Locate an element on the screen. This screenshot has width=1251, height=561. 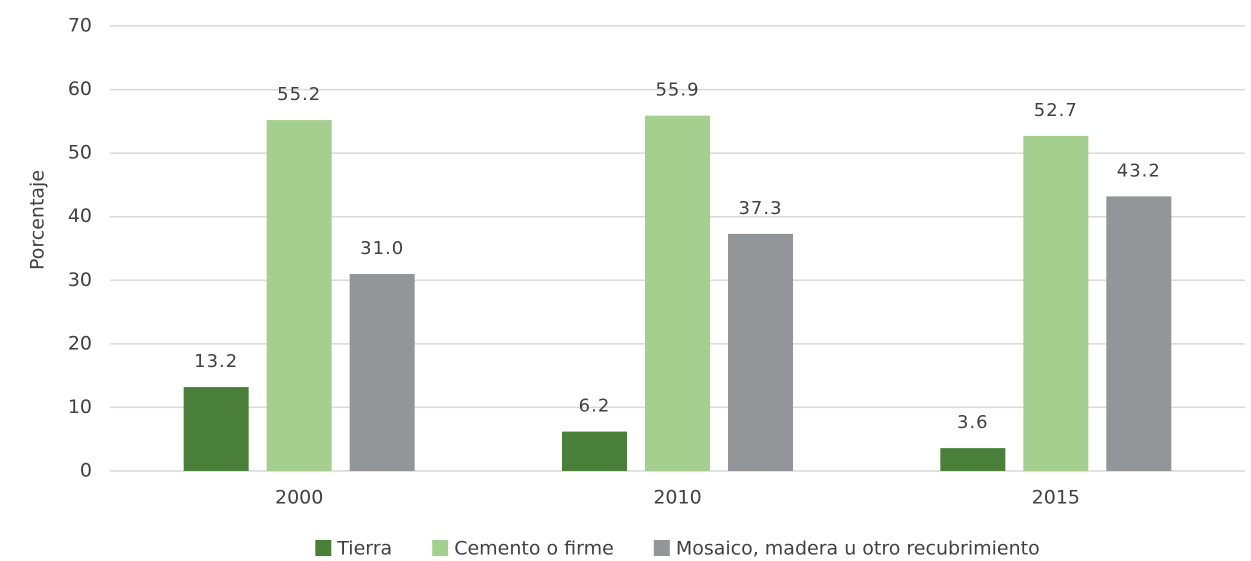
value-label: 31.0 is located at coordinates (382, 248).